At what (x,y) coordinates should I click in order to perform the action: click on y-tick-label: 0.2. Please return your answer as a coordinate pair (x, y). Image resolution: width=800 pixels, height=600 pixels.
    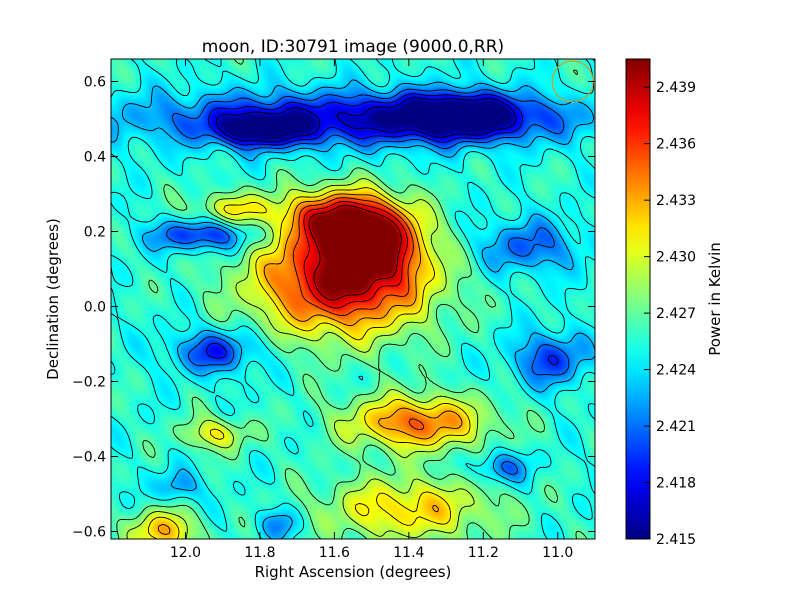
    Looking at the image, I should click on (95, 233).